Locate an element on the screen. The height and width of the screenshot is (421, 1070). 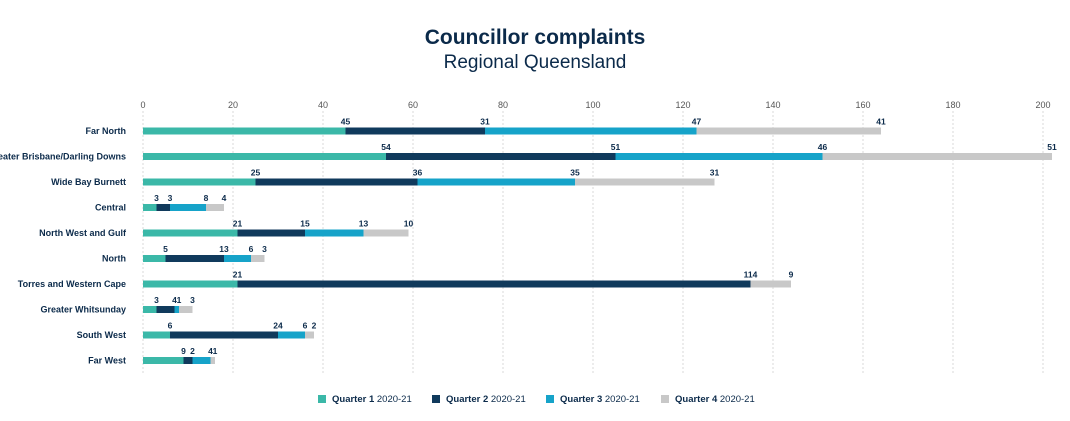
category-label: Greater Whitsunday is located at coordinates (83, 310).